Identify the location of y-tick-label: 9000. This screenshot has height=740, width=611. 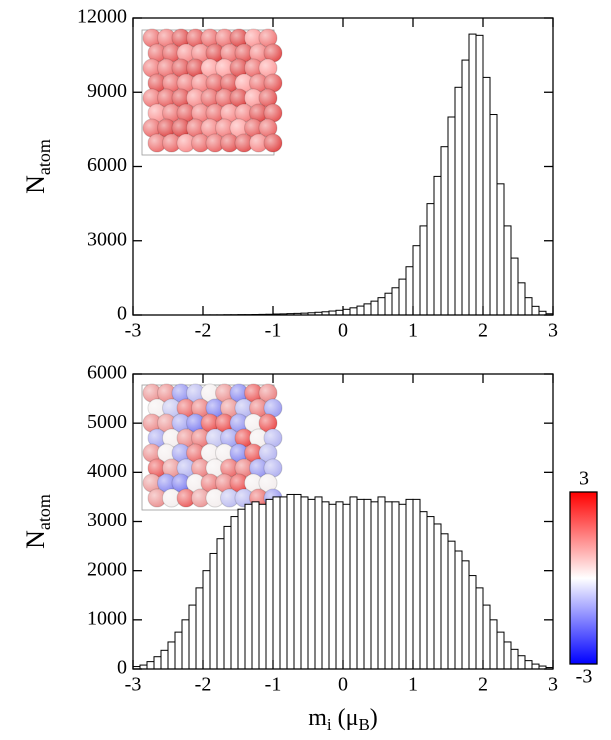
(107, 91).